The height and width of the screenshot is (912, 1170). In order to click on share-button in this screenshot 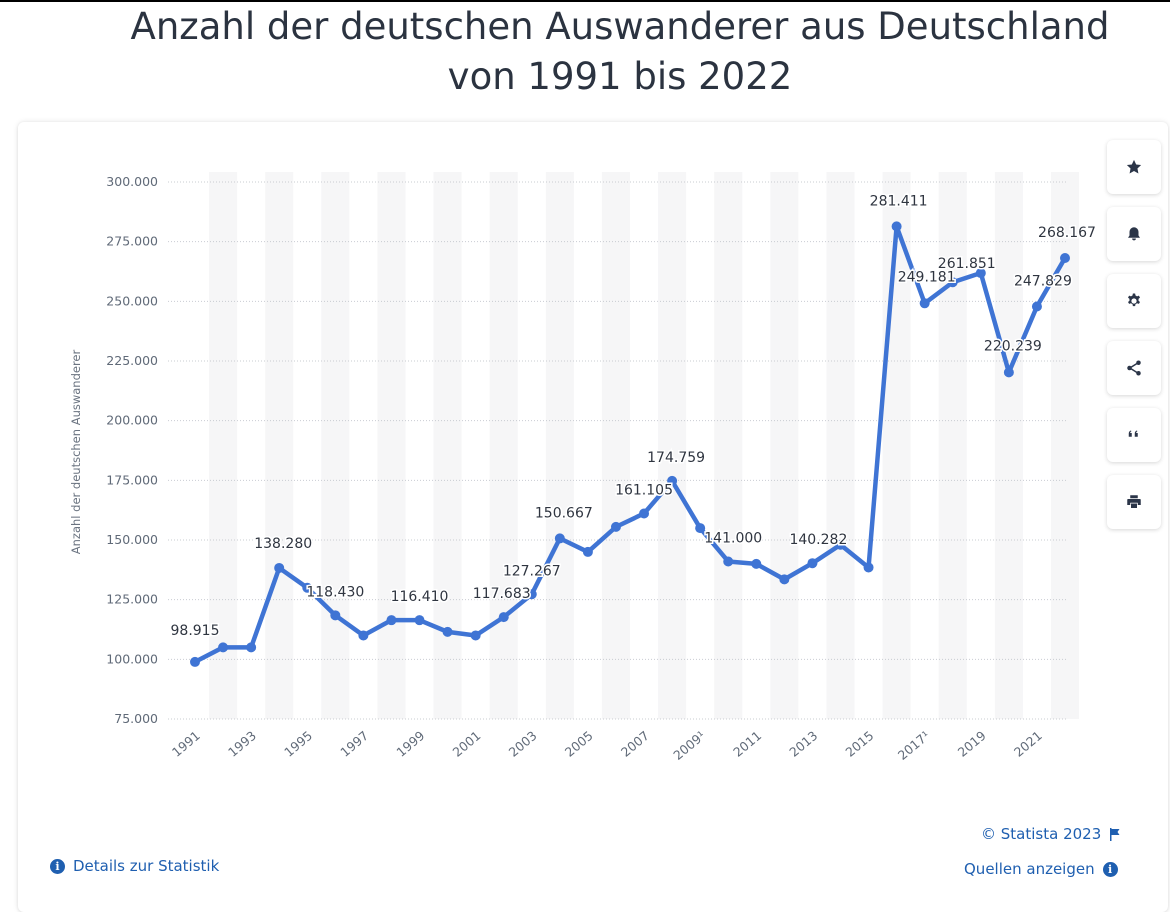, I will do `click(1134, 368)`.